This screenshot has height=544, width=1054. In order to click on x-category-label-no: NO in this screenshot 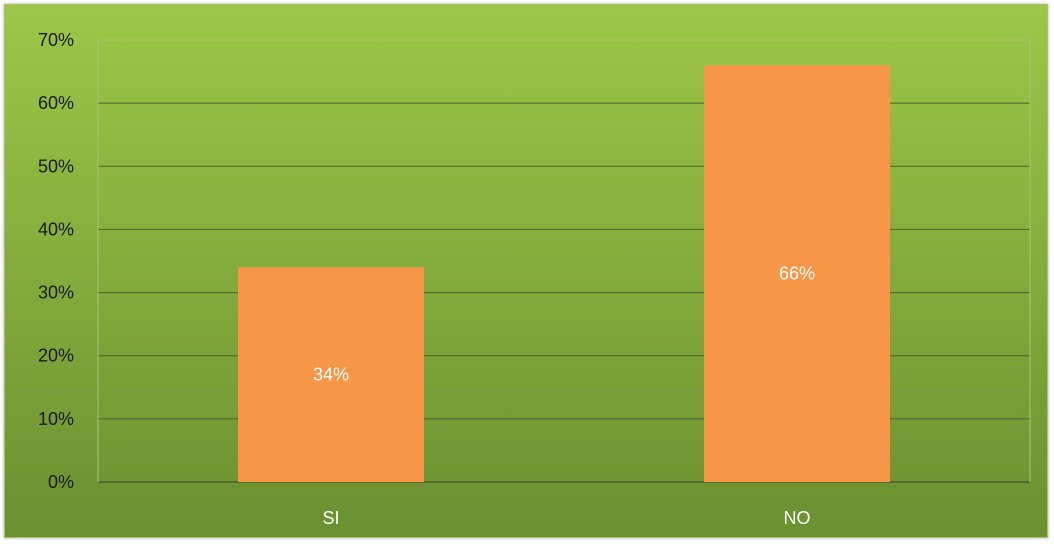, I will do `click(797, 518)`.